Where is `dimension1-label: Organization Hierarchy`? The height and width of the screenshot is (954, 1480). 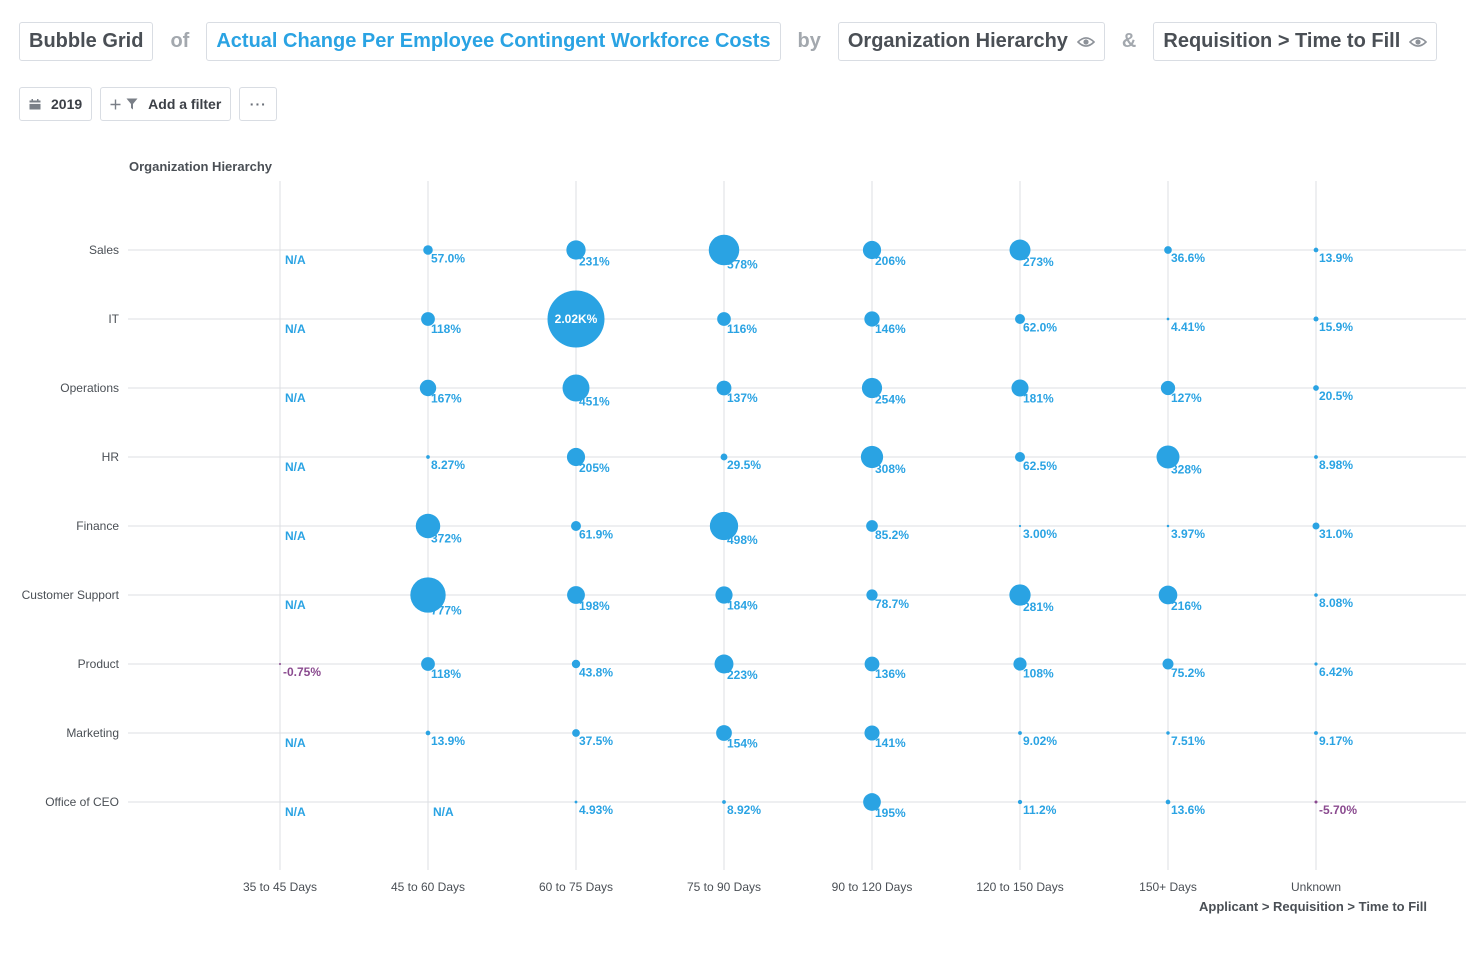 dimension1-label: Organization Hierarchy is located at coordinates (957, 41).